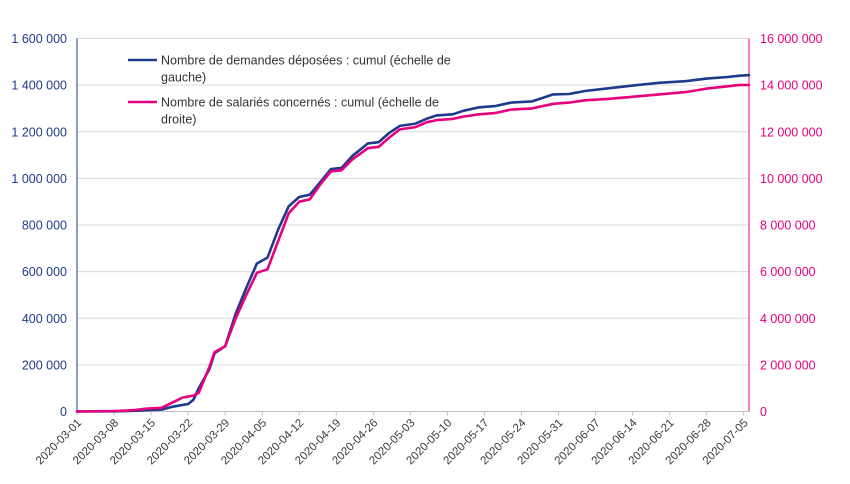 The height and width of the screenshot is (484, 850). I want to click on y-left-tick-label: 600 000, so click(44, 272).